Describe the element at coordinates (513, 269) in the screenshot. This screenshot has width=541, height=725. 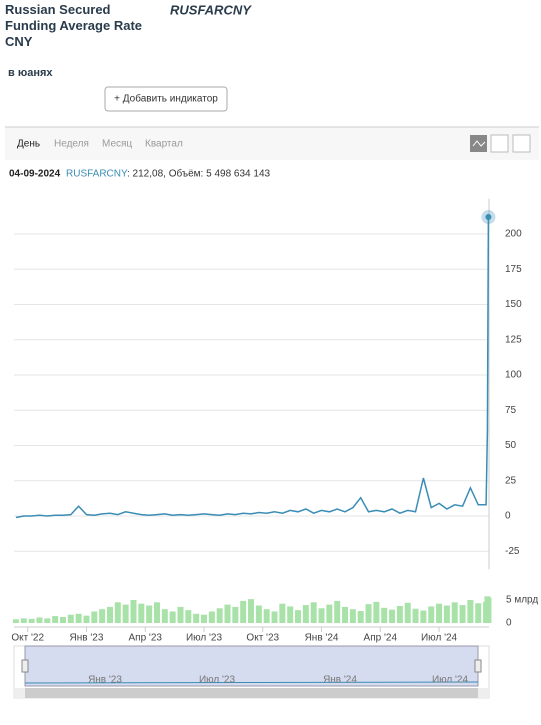
I see `y-tick-label: 175` at that location.